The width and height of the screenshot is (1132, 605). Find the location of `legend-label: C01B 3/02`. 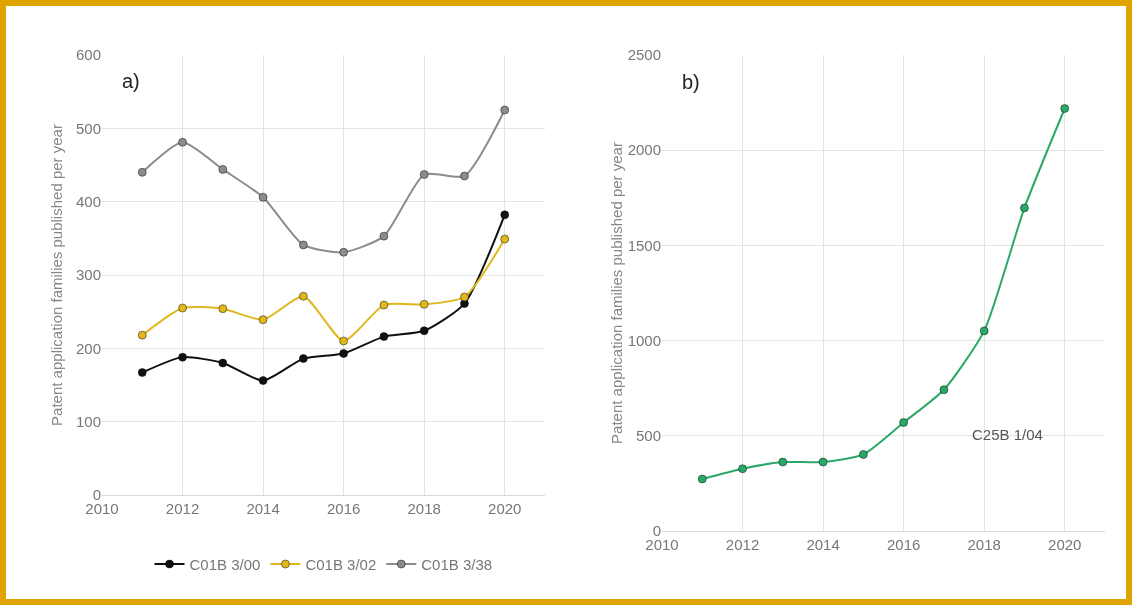

legend-label: C01B 3/02 is located at coordinates (341, 564).